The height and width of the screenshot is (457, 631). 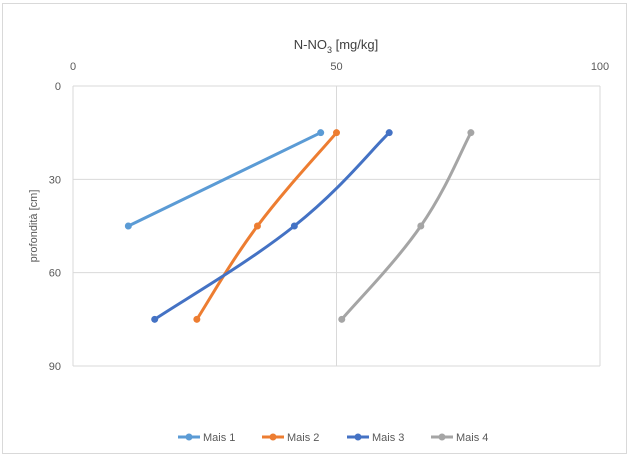 I want to click on x-tick-label: 100, so click(x=600, y=67).